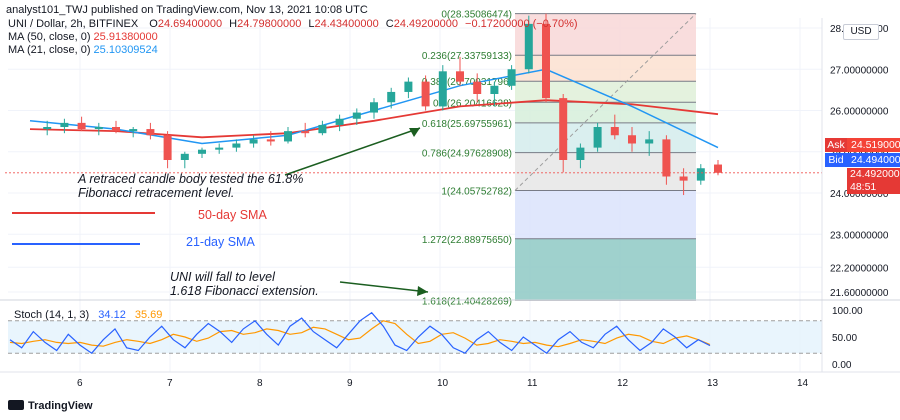 The width and height of the screenshot is (900, 420). Describe the element at coordinates (49, 37) in the screenshot. I see `ma50-label: MA (50, close, 0)` at that location.